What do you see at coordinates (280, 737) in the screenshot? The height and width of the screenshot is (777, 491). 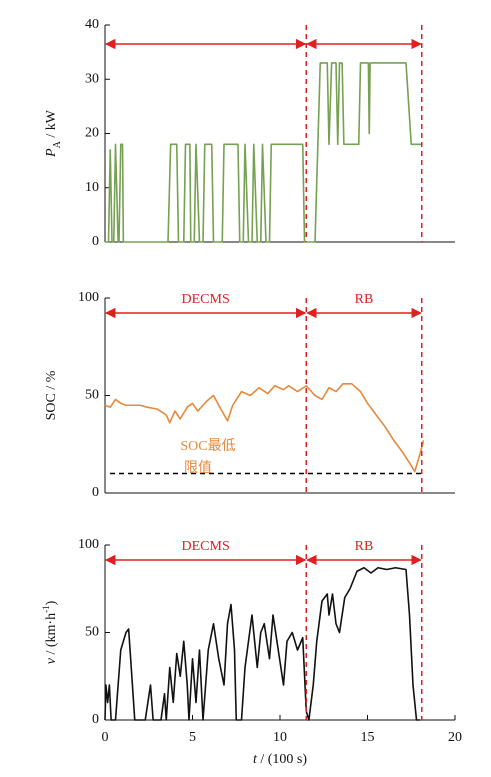 I see `x-tick-label: 10` at bounding box center [280, 737].